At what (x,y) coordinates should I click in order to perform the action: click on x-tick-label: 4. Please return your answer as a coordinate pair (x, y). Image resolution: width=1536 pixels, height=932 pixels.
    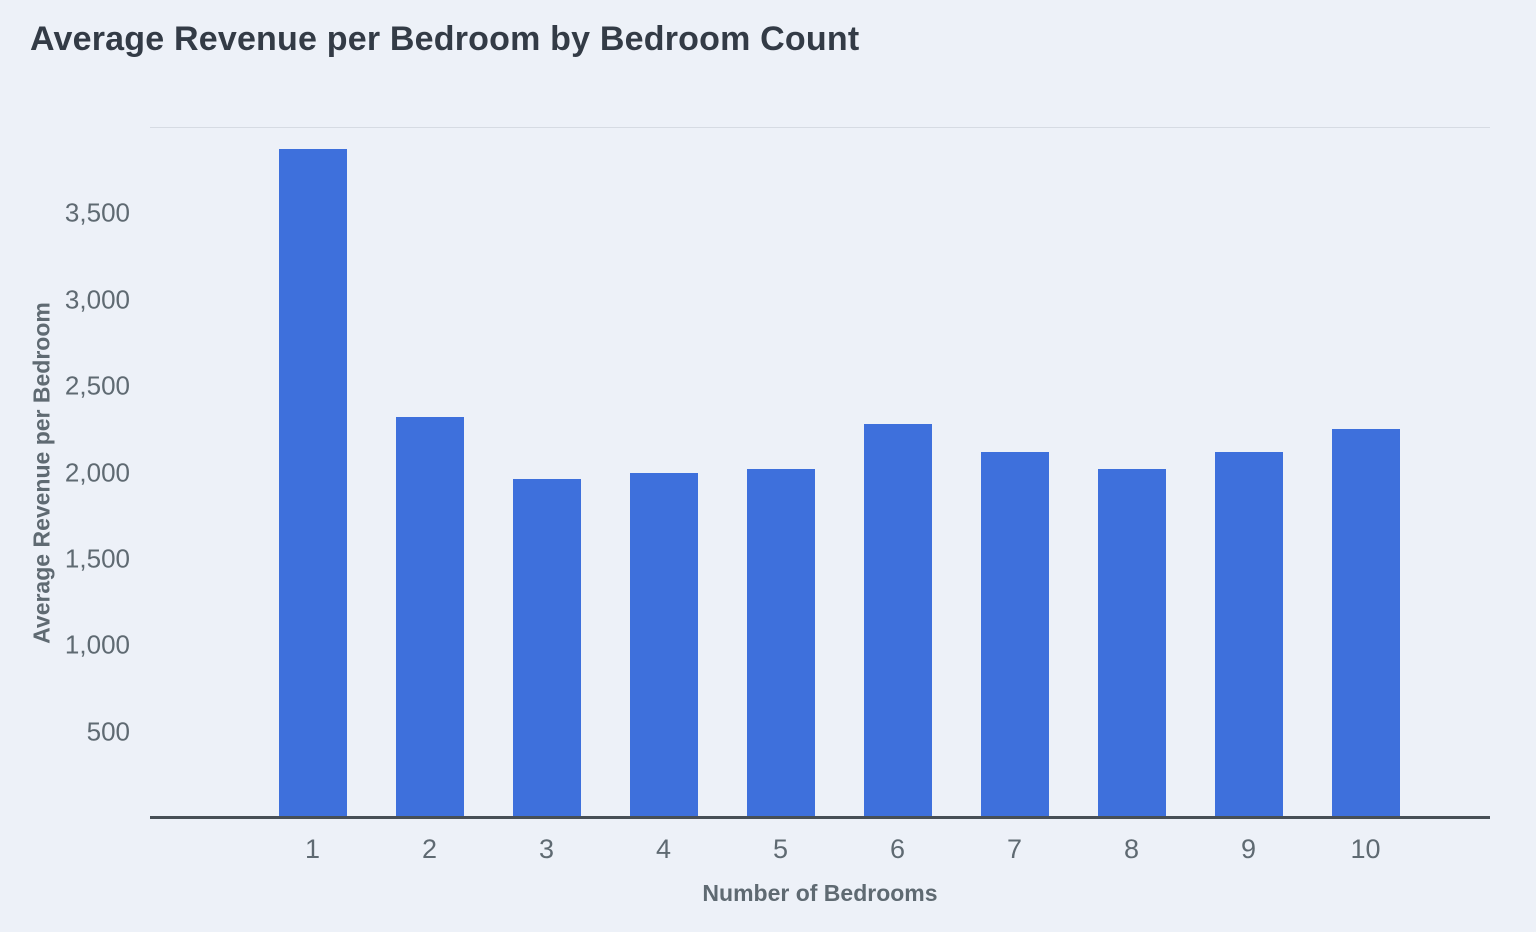
    Looking at the image, I should click on (663, 849).